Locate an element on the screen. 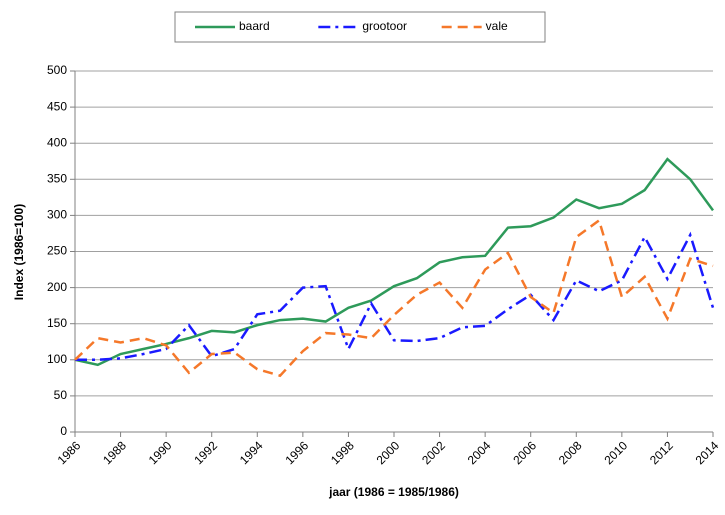 The image size is (725, 515). y-tick-label: 100 is located at coordinates (57, 359).